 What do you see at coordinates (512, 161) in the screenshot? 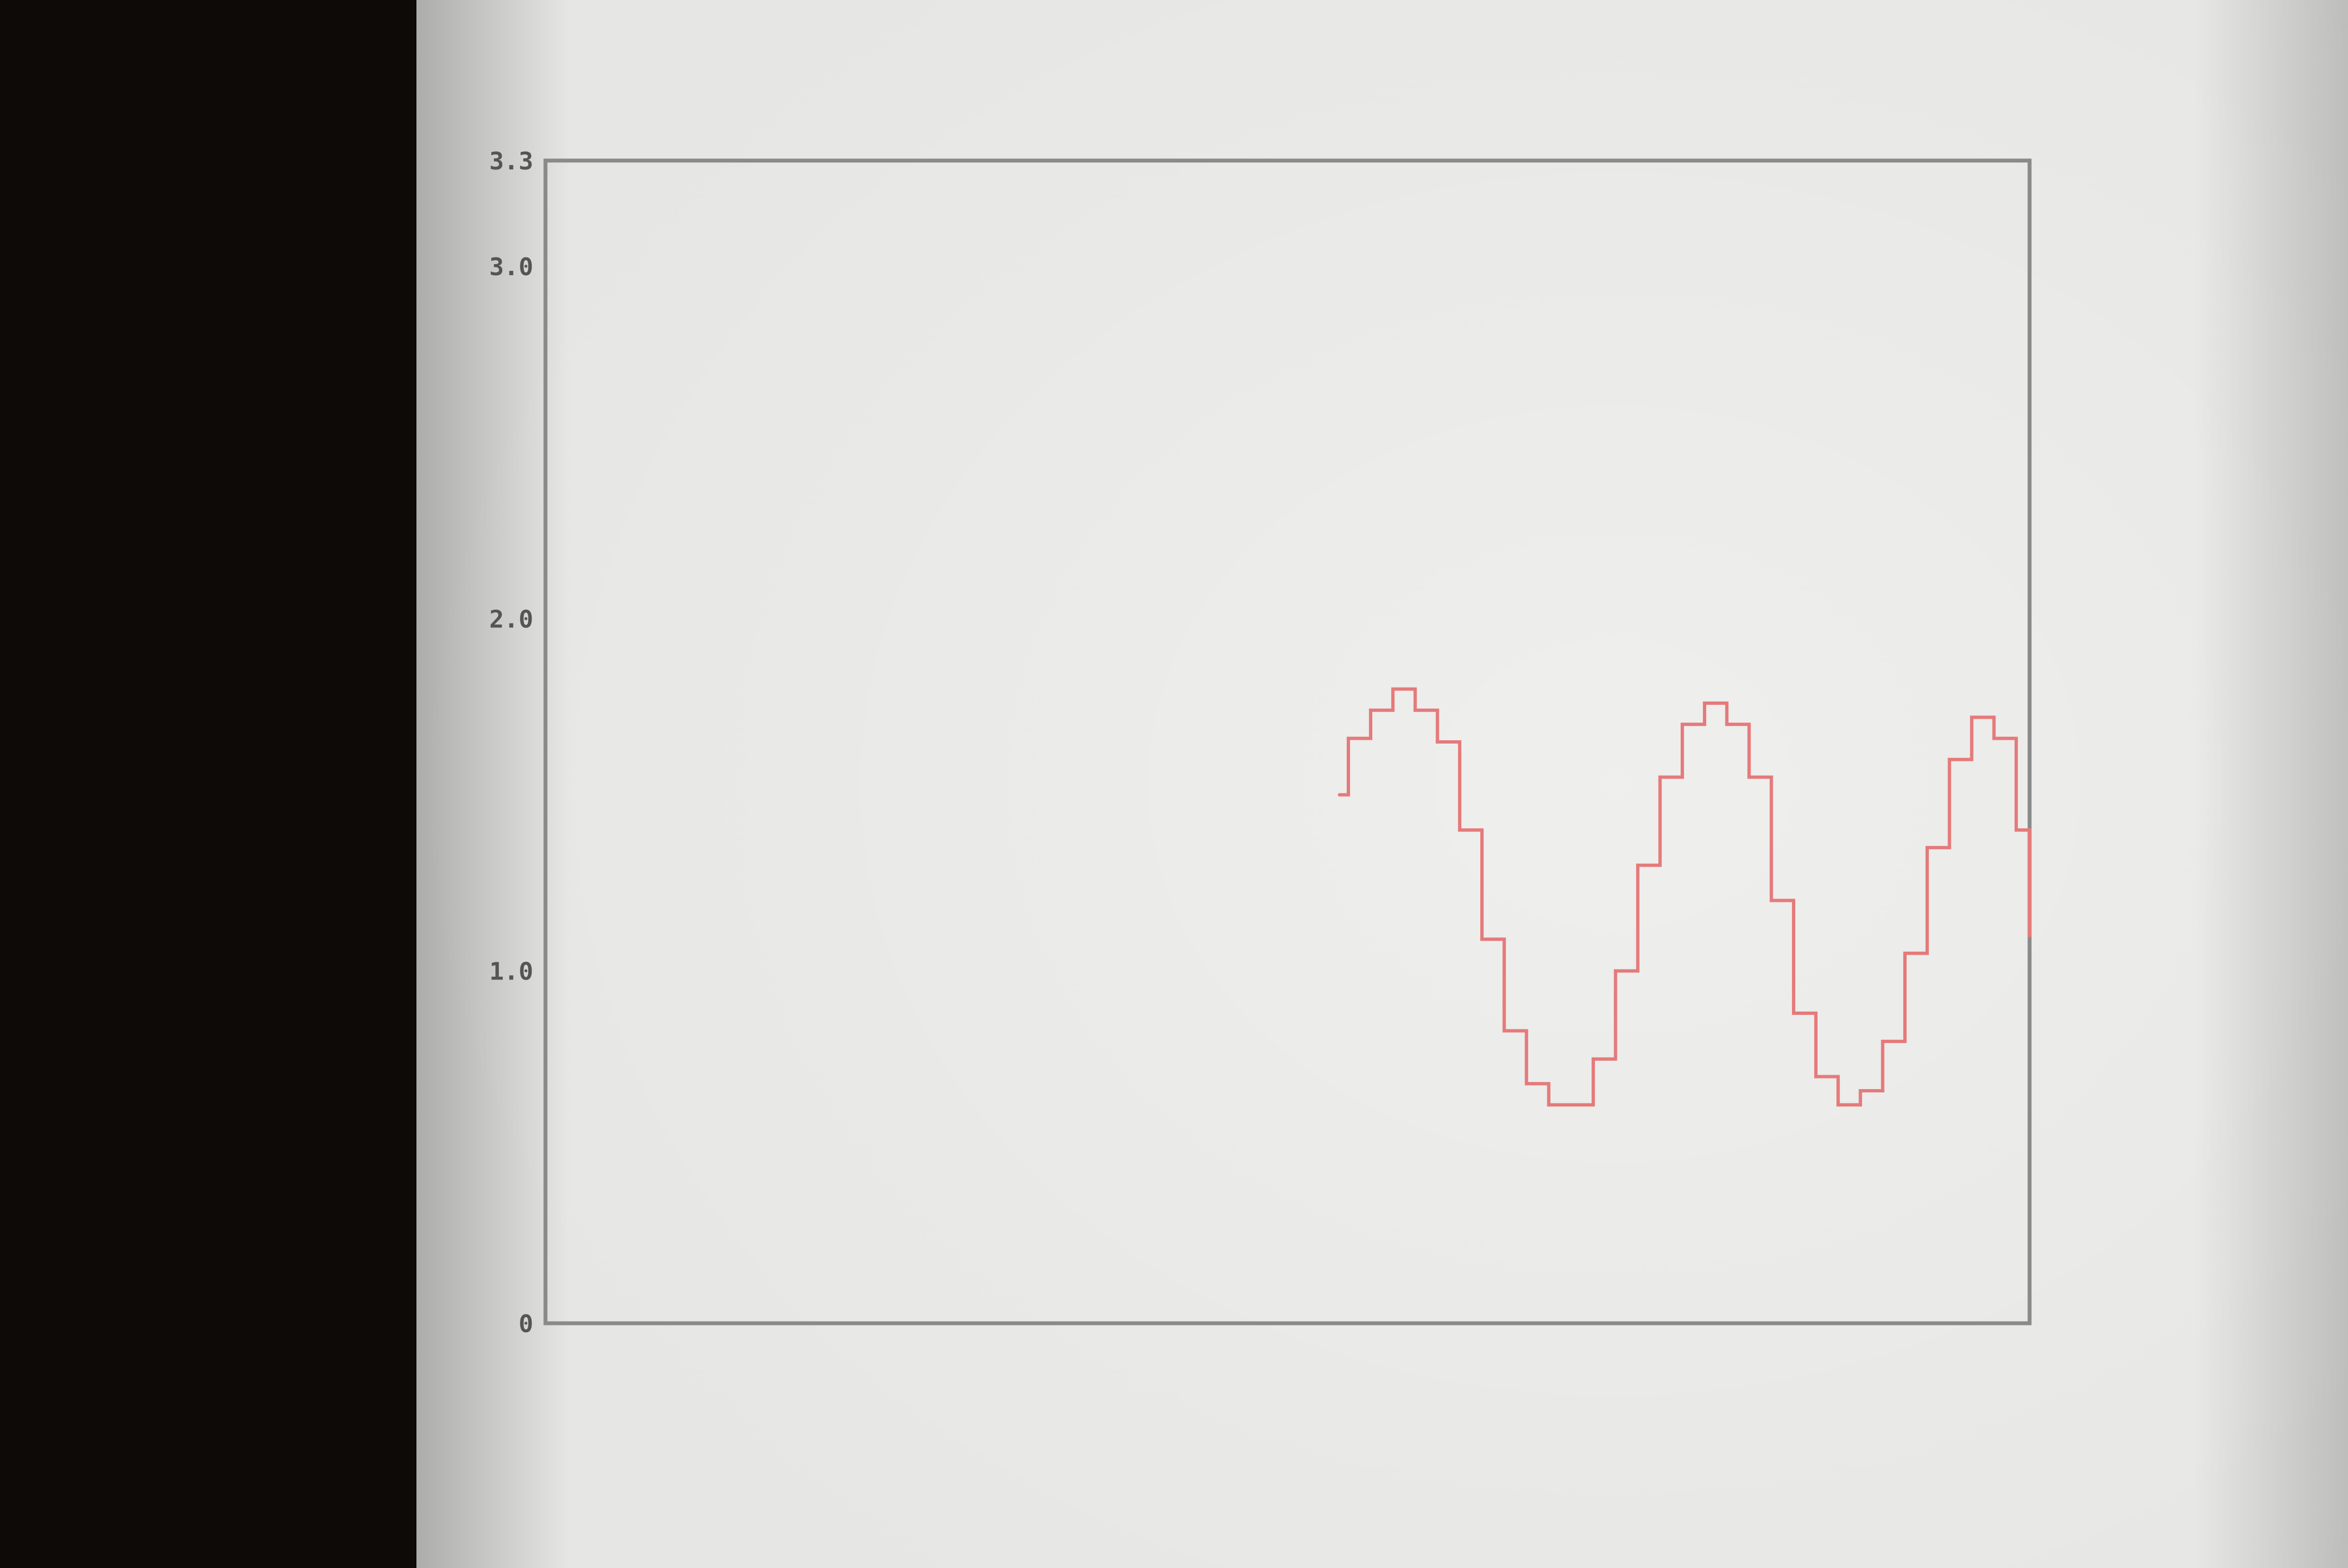
I see `y-tick-label-4: 3.3` at bounding box center [512, 161].